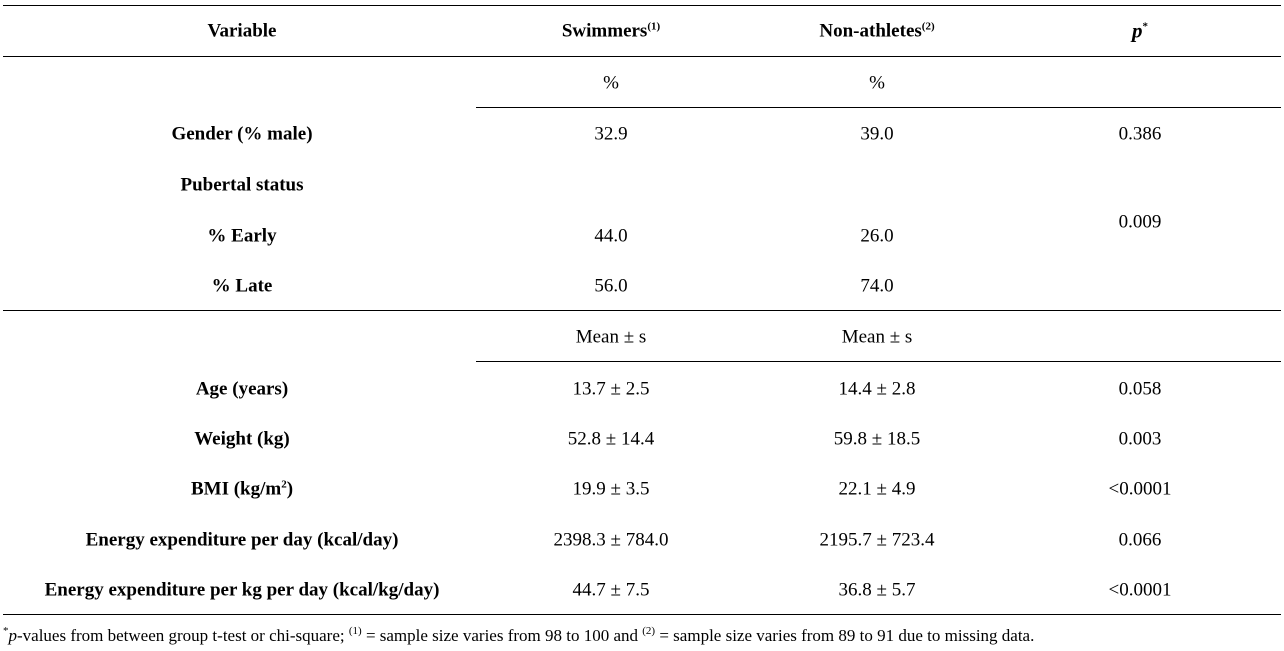 This screenshot has width=1284, height=651. What do you see at coordinates (242, 236) in the screenshot?
I see `row-label-early: % Early` at bounding box center [242, 236].